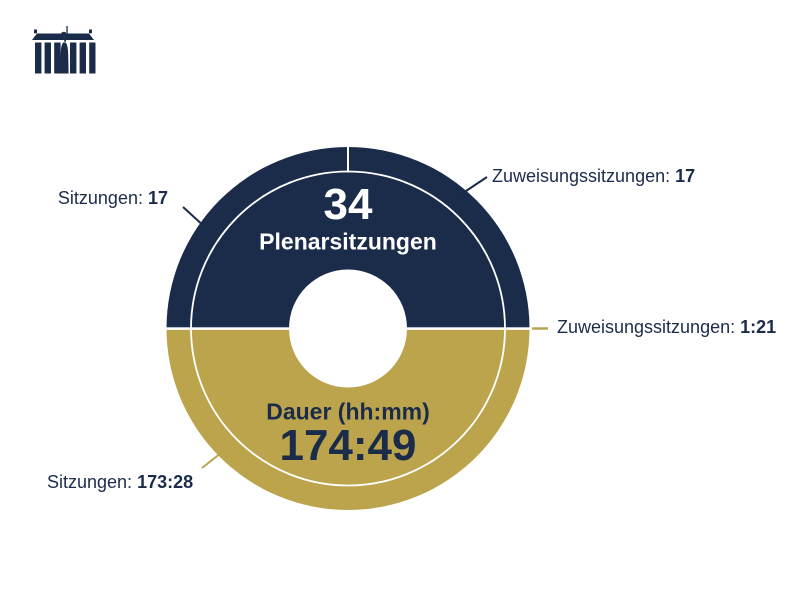  What do you see at coordinates (211, 460) in the screenshot?
I see `leader-line-sitzungen-duration` at bounding box center [211, 460].